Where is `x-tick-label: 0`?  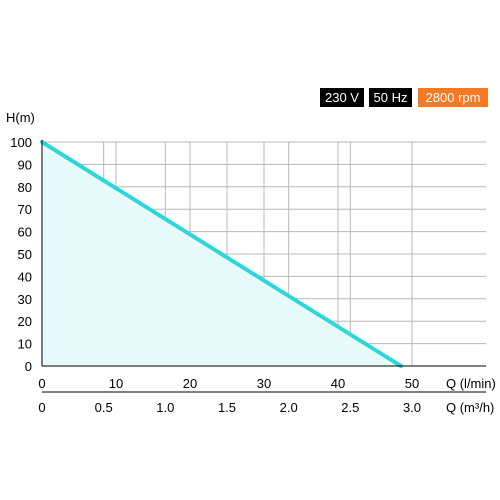 x-tick-label: 0 is located at coordinates (41, 383).